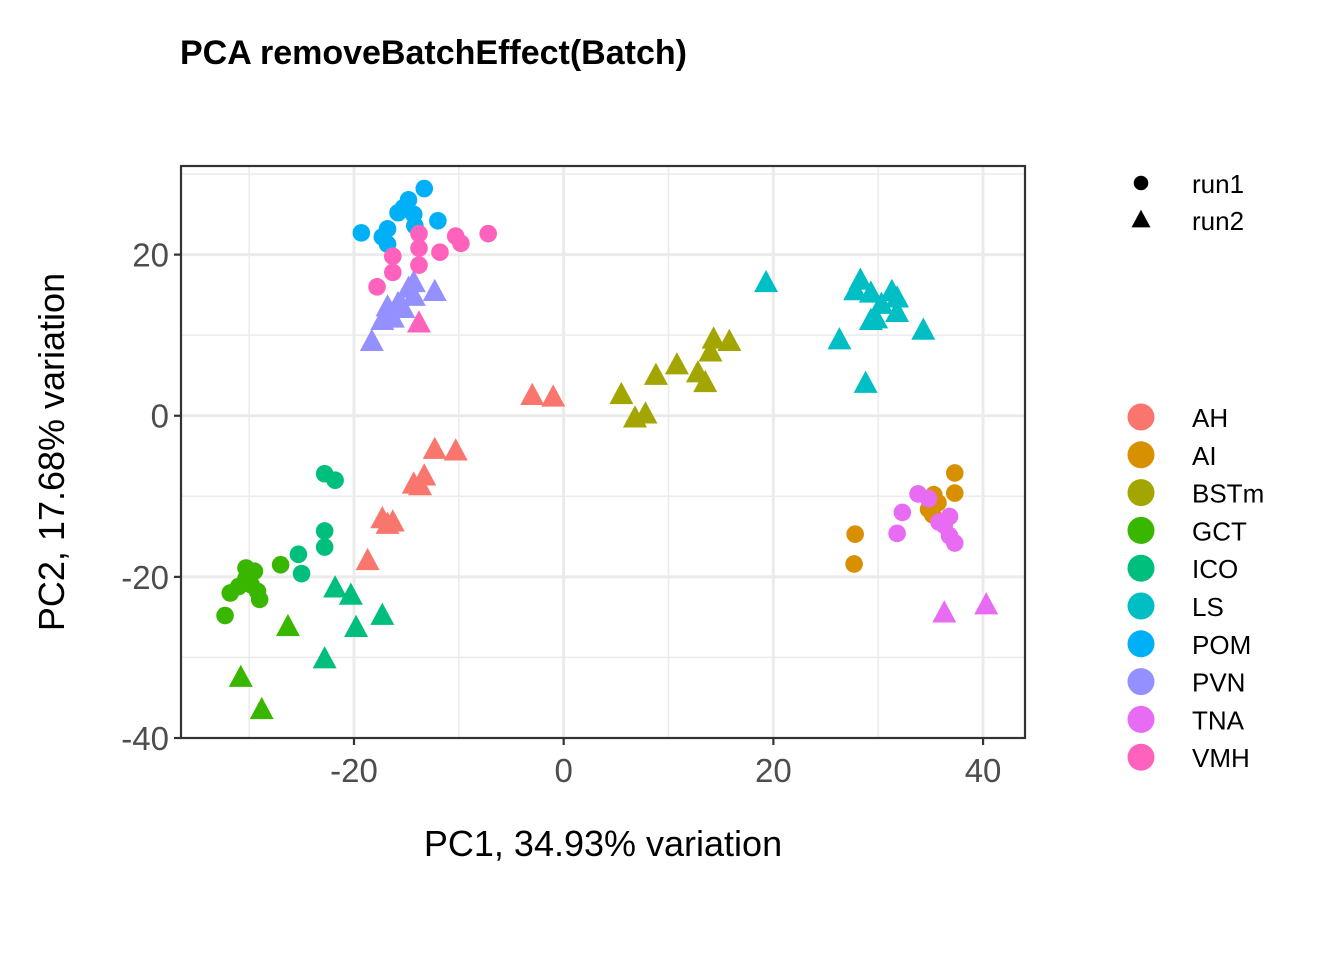  What do you see at coordinates (433, 53) in the screenshot?
I see `chart-title: PCA removeBatchEffect(Batch)` at bounding box center [433, 53].